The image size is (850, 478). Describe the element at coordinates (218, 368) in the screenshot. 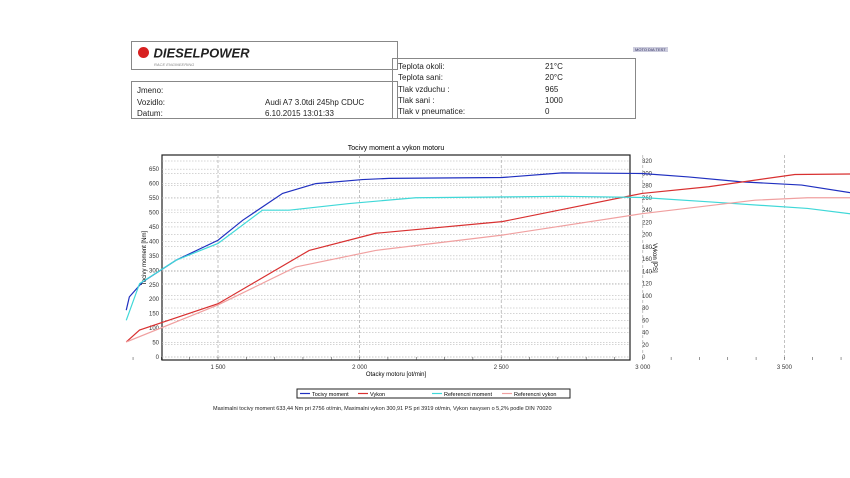

I see `x-tick-label: 1 500` at that location.